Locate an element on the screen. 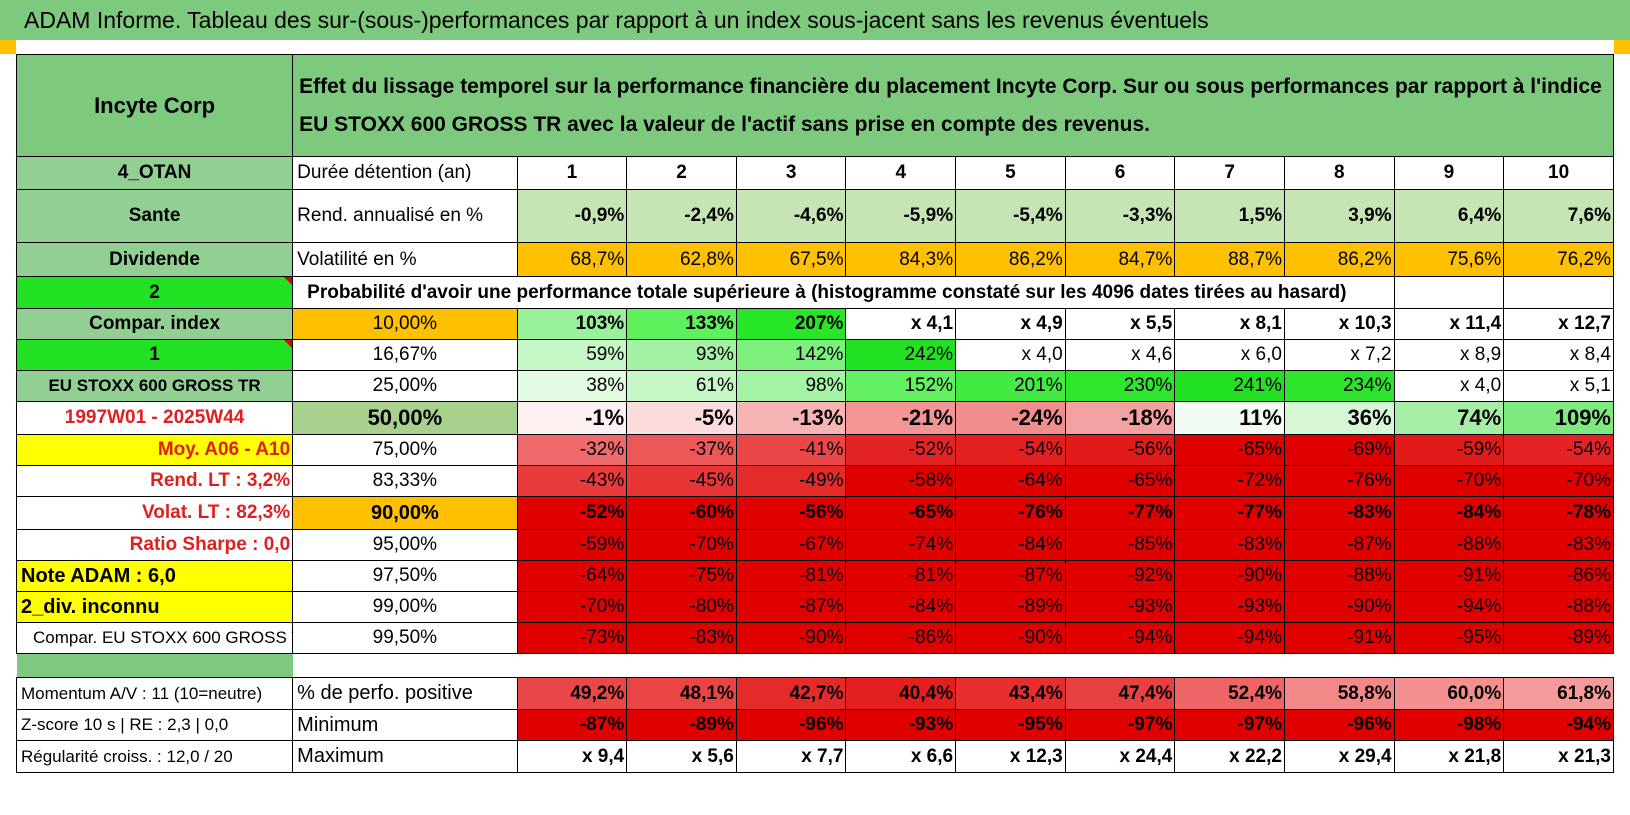 The image size is (1630, 815). summary-value-cell: -97% is located at coordinates (1229, 725).